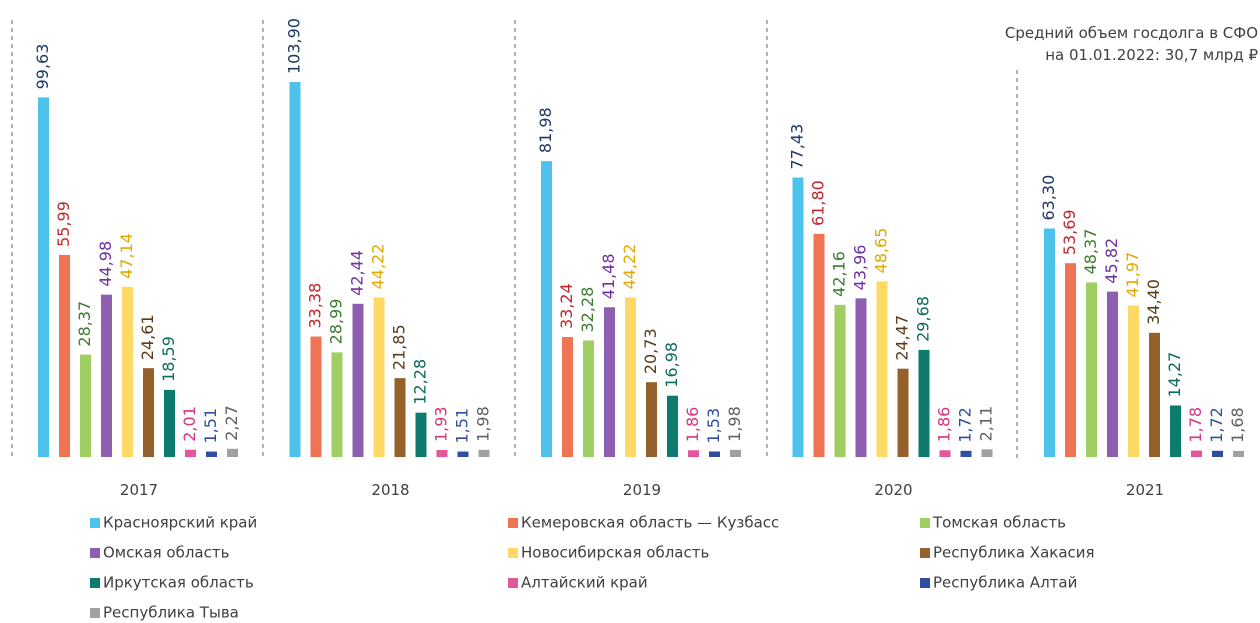 The height and width of the screenshot is (623, 1260). I want to click on data-label: 81,98, so click(545, 130).